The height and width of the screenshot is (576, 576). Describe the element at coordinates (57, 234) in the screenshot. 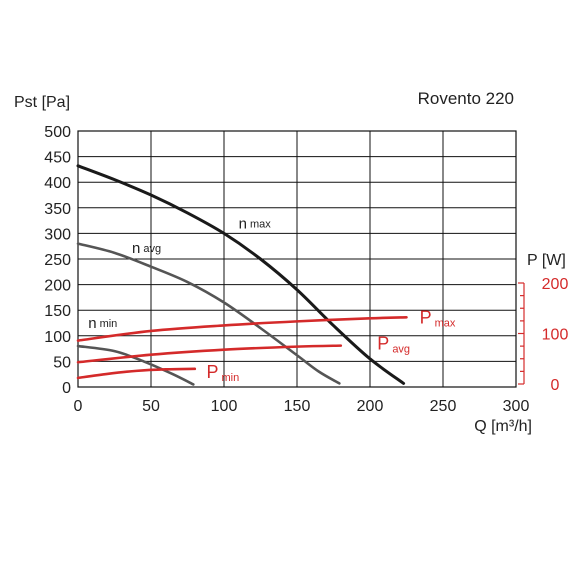

I see `y-tick-label: 300` at that location.